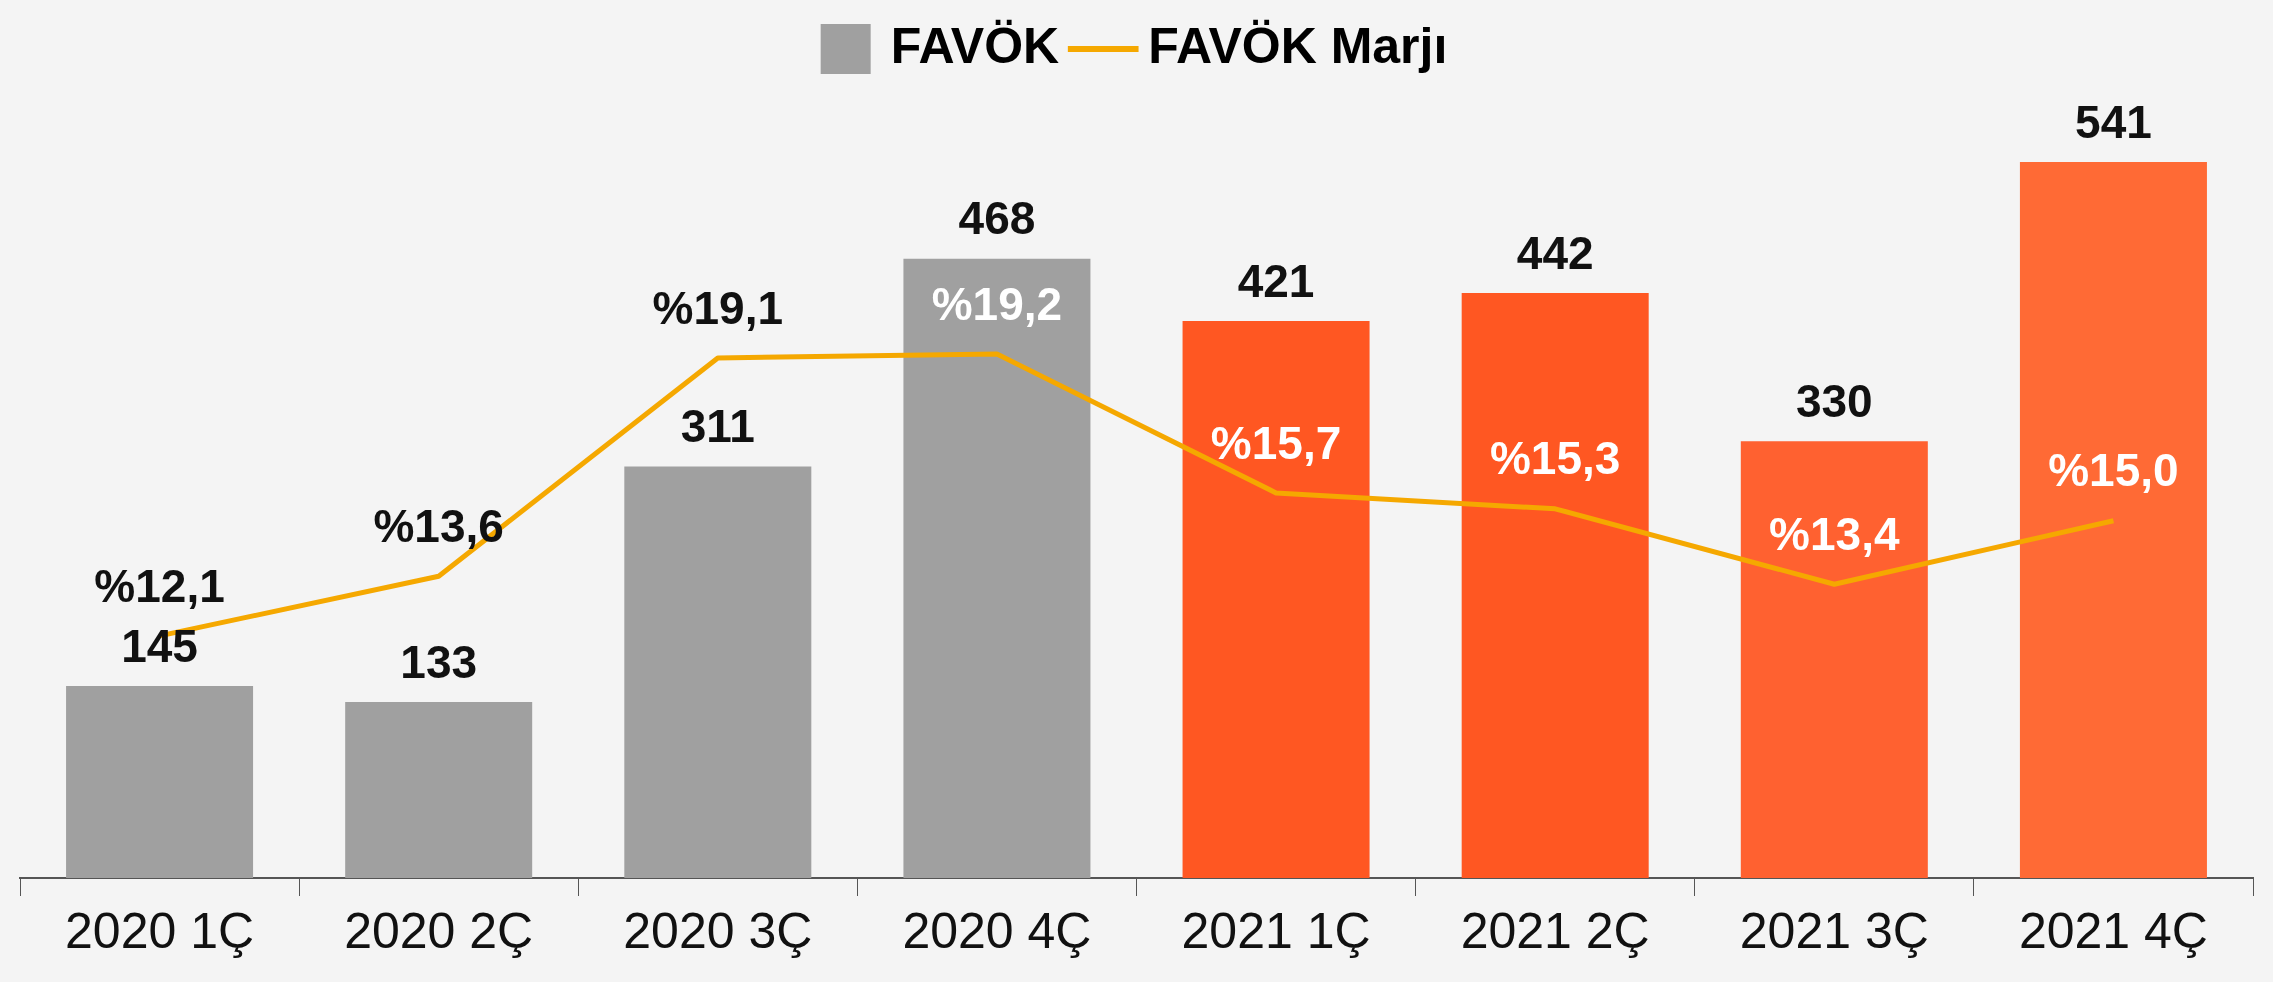 Image resolution: width=2273 pixels, height=982 pixels. What do you see at coordinates (718, 307) in the screenshot?
I see `data-label: %19,1` at bounding box center [718, 307].